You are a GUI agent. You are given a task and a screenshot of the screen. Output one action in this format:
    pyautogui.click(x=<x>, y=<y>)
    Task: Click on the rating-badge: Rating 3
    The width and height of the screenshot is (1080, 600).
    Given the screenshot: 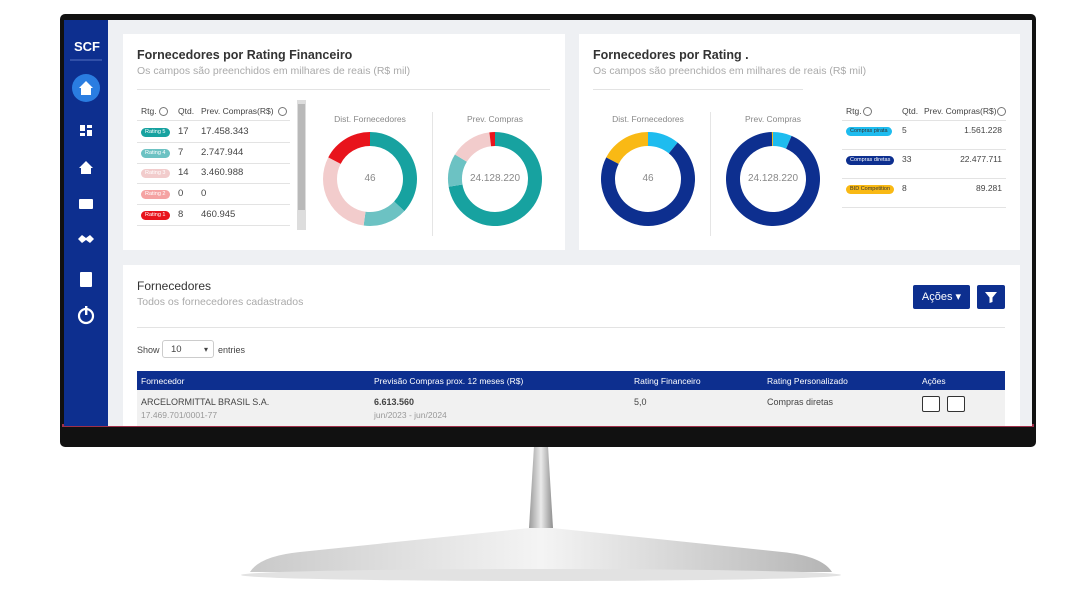 What is the action you would take?
    pyautogui.click(x=155, y=174)
    